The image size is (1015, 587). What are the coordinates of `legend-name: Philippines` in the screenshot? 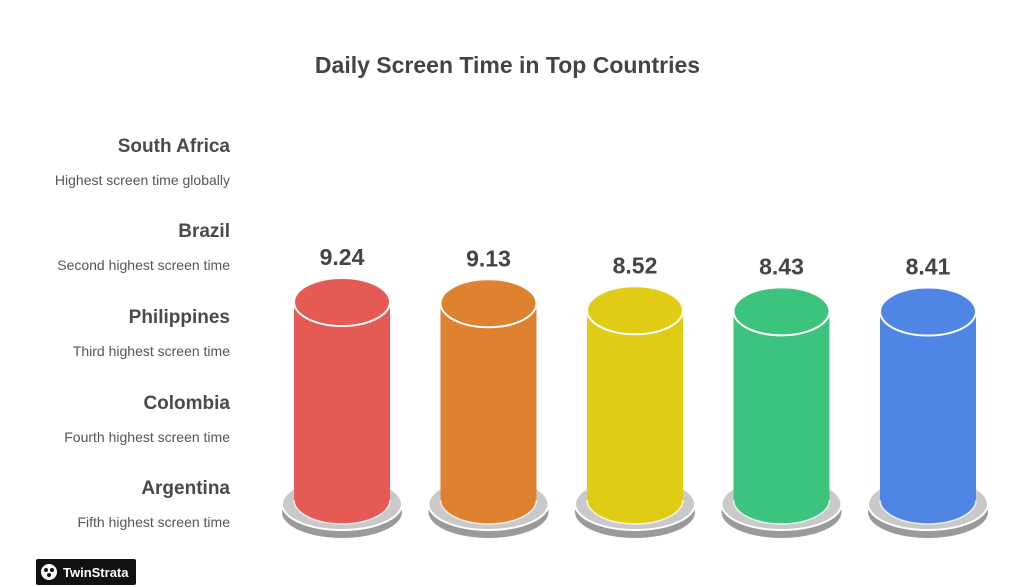 It's located at (179, 317).